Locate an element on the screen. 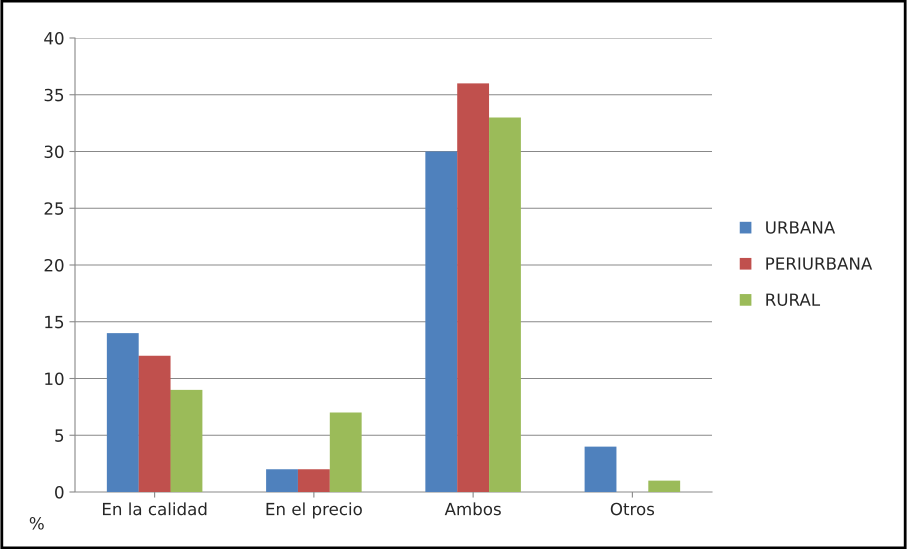 This screenshot has height=549, width=907. y-tick-label: 0 is located at coordinates (59, 492).